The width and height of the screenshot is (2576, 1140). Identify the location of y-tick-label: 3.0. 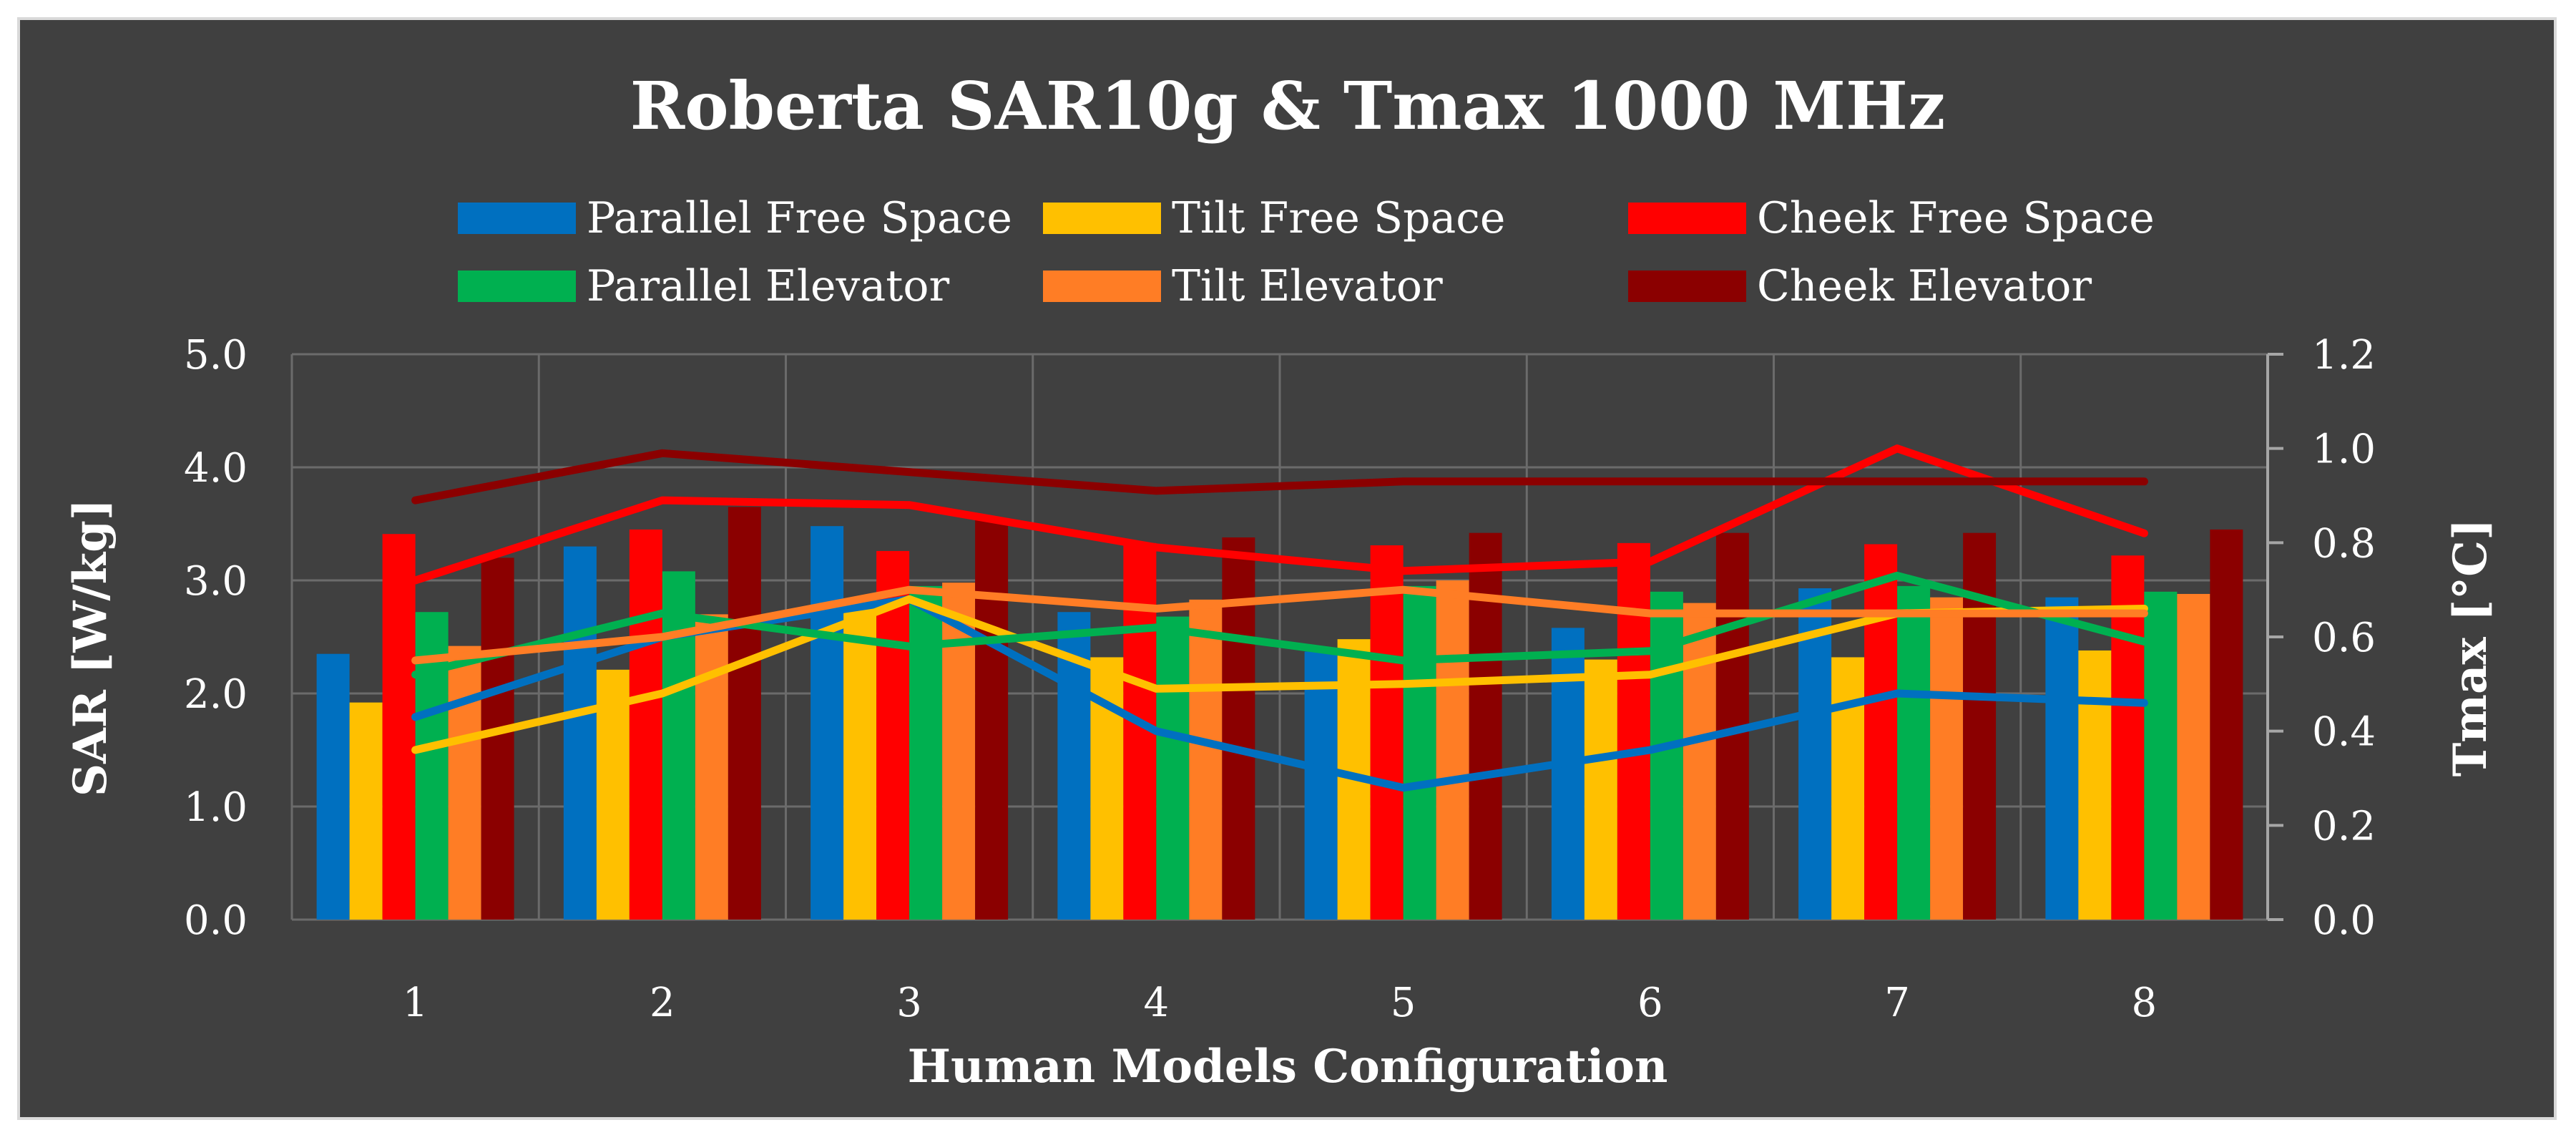
(216, 581).